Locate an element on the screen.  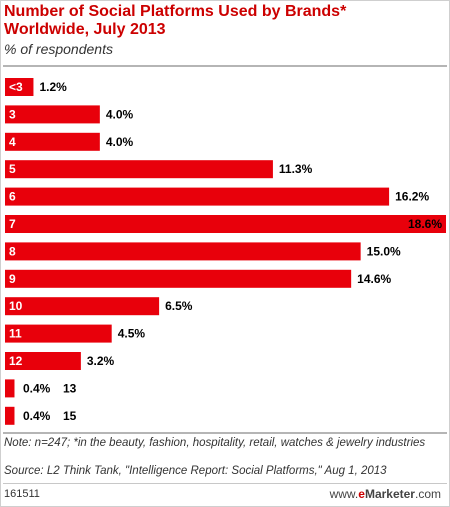
category-label: 12 is located at coordinates (16, 361).